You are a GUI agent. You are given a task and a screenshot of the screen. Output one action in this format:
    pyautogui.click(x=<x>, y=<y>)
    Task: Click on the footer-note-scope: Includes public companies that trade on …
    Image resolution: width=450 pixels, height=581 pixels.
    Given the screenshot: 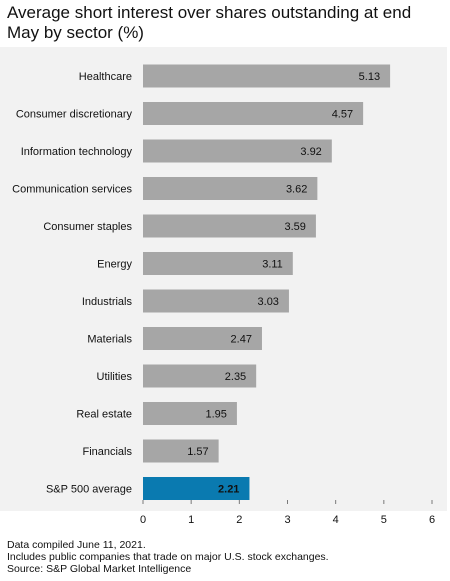 What is the action you would take?
    pyautogui.click(x=168, y=557)
    